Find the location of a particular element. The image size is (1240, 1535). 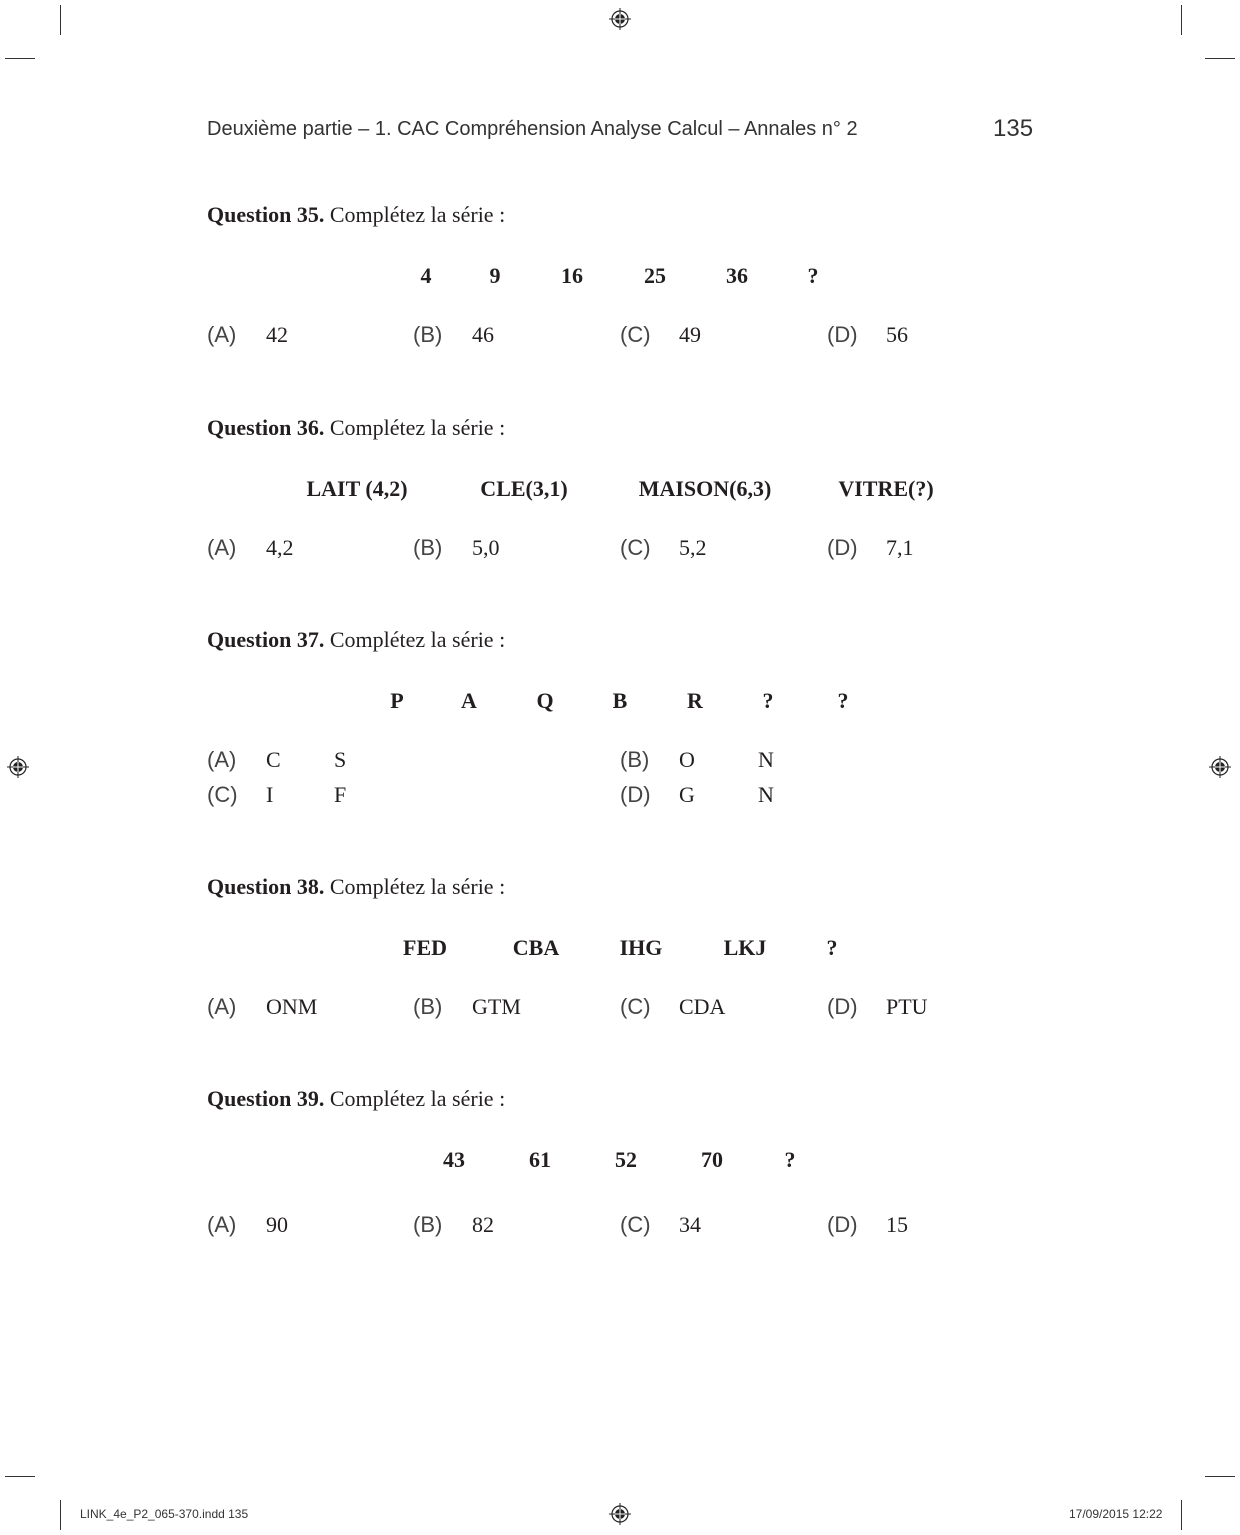

option-value: 34 is located at coordinates (690, 1224).